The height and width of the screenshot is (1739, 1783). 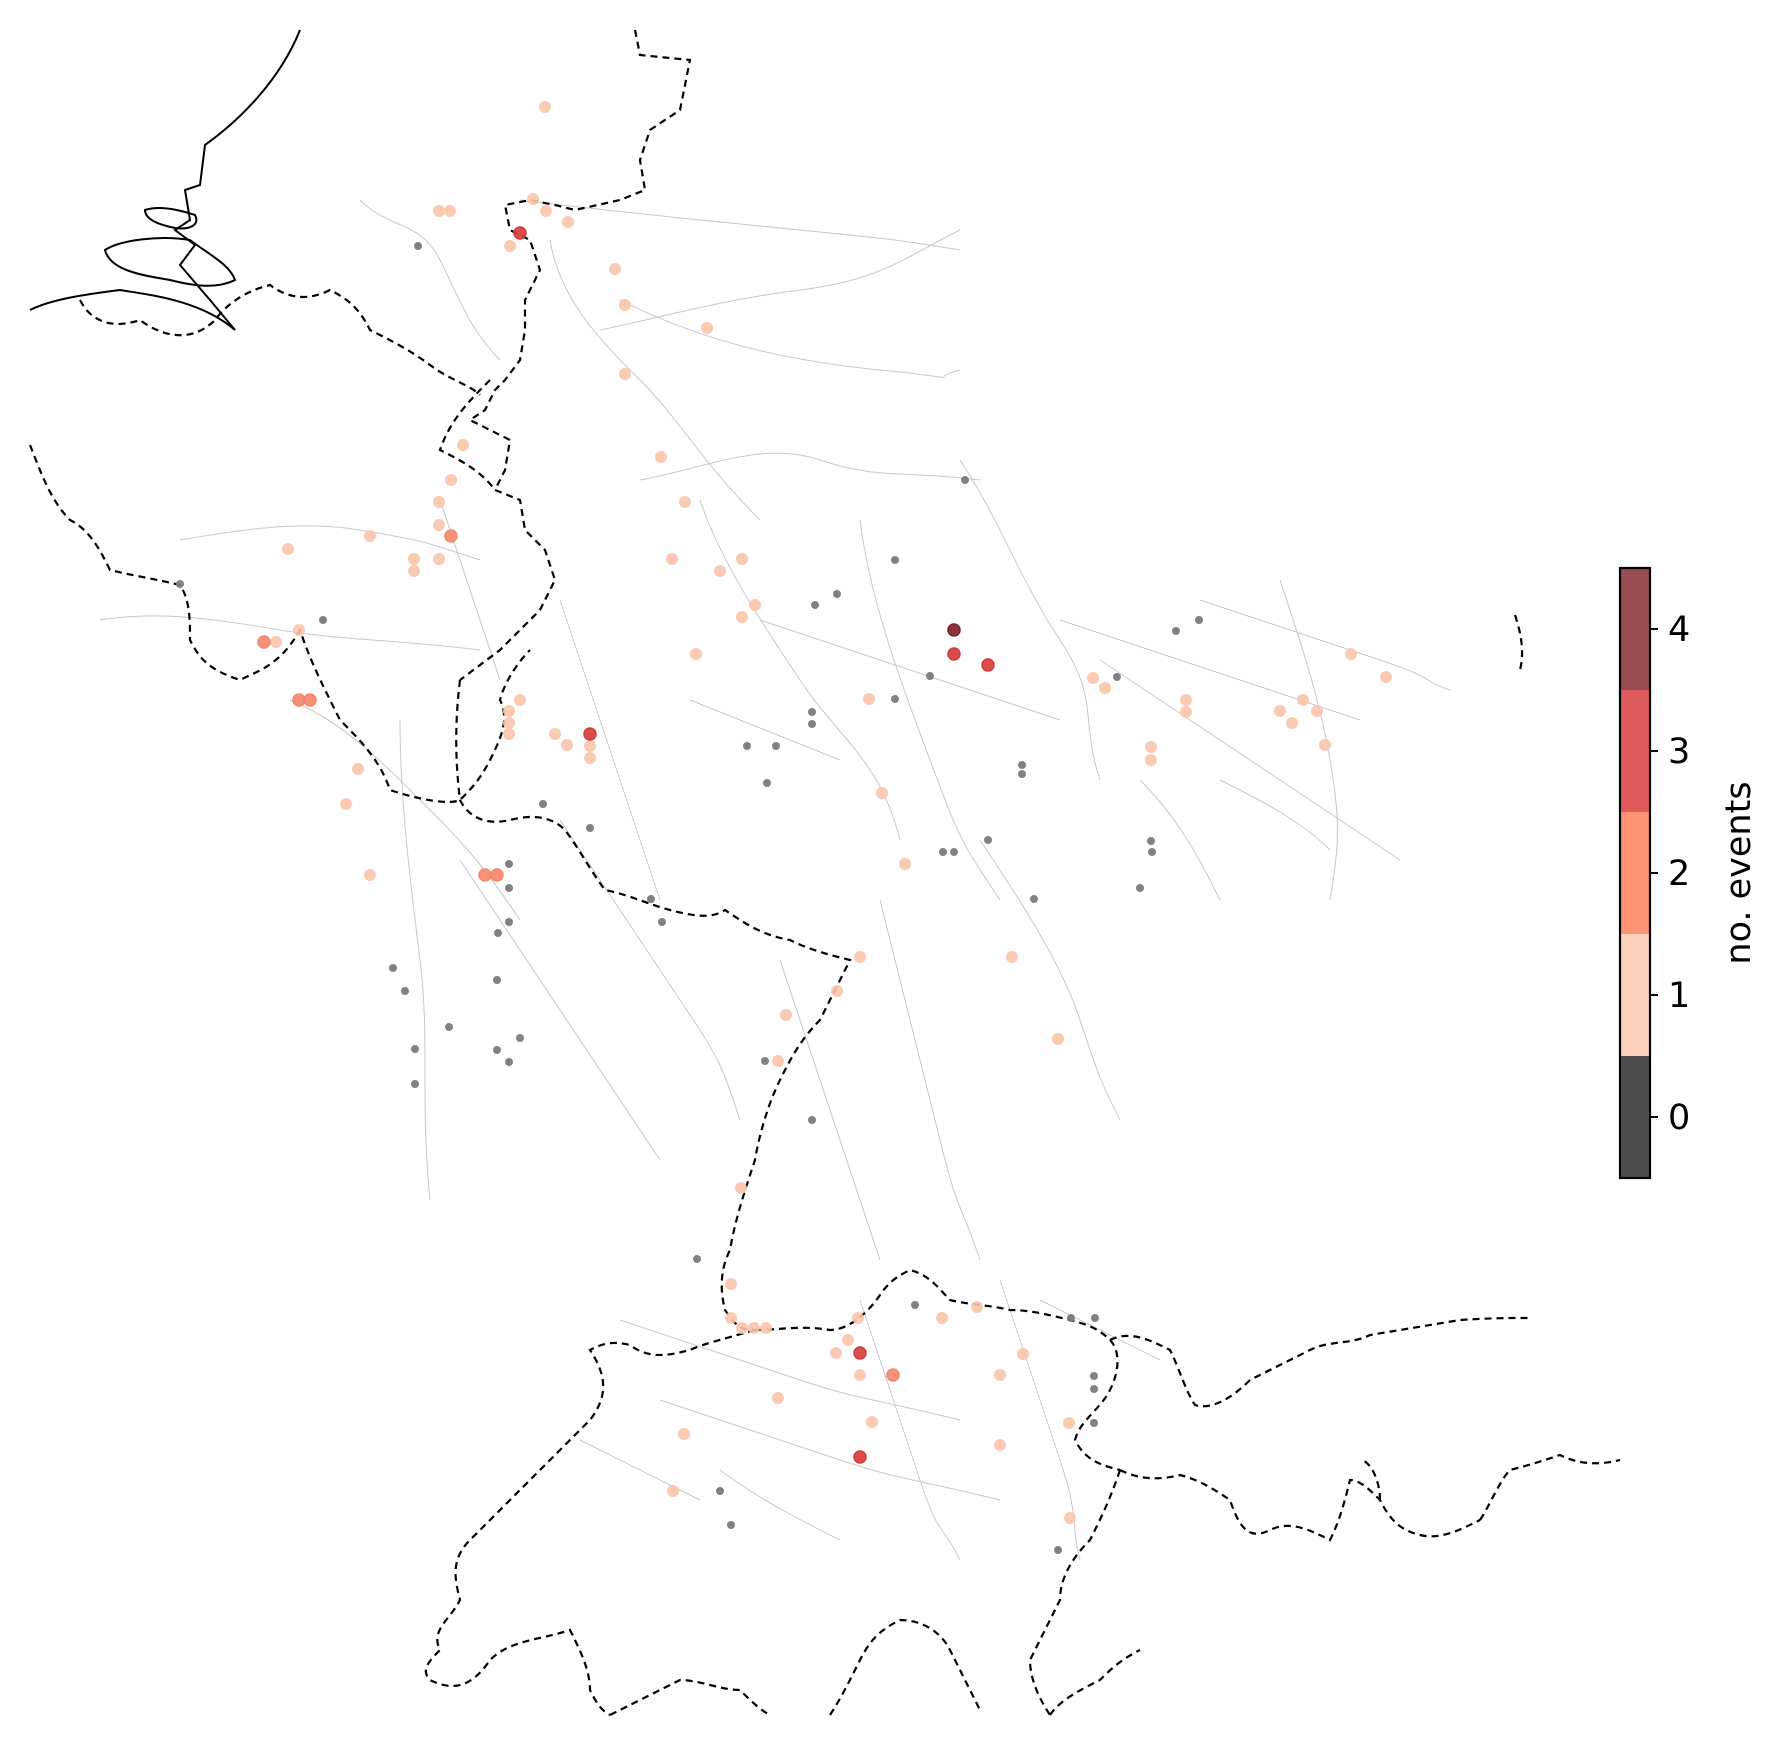 What do you see at coordinates (1679, 874) in the screenshot?
I see `colorbar-tick-2: 2` at bounding box center [1679, 874].